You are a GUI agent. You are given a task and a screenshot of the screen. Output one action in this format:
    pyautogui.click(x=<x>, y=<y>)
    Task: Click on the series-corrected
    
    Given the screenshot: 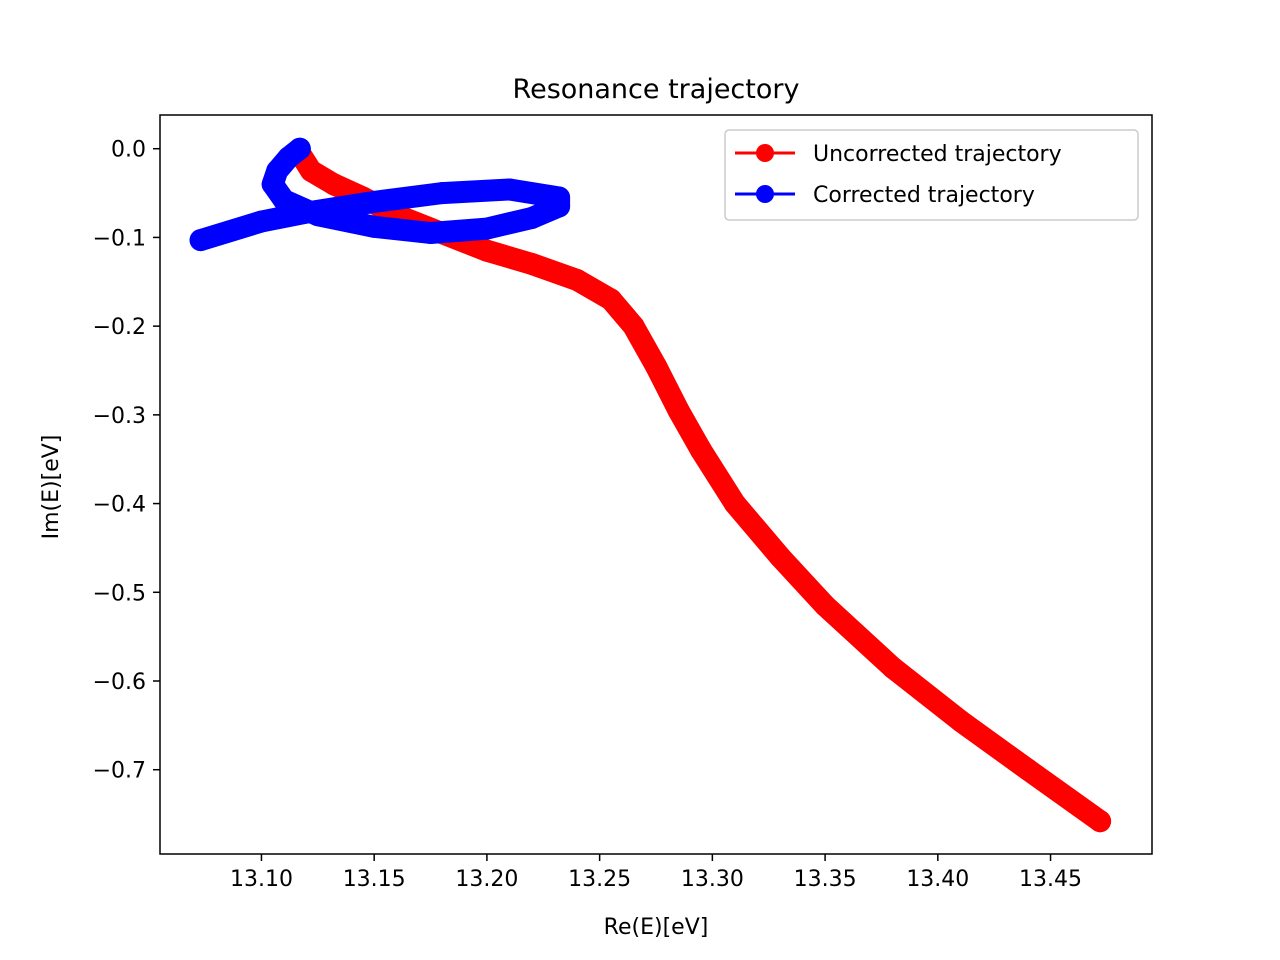 What is the action you would take?
    pyautogui.click(x=380, y=194)
    